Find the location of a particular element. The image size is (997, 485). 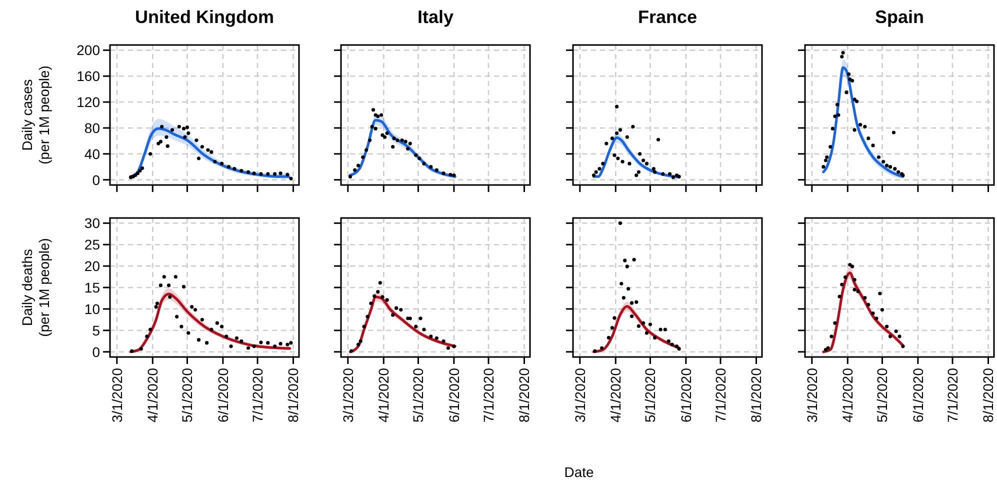

chart-title: Spain is located at coordinates (899, 17).